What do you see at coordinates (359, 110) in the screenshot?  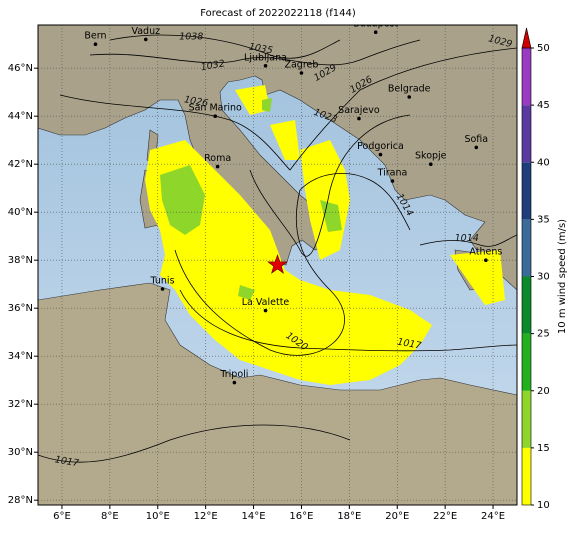 I see `city-label: Sarajevo` at bounding box center [359, 110].